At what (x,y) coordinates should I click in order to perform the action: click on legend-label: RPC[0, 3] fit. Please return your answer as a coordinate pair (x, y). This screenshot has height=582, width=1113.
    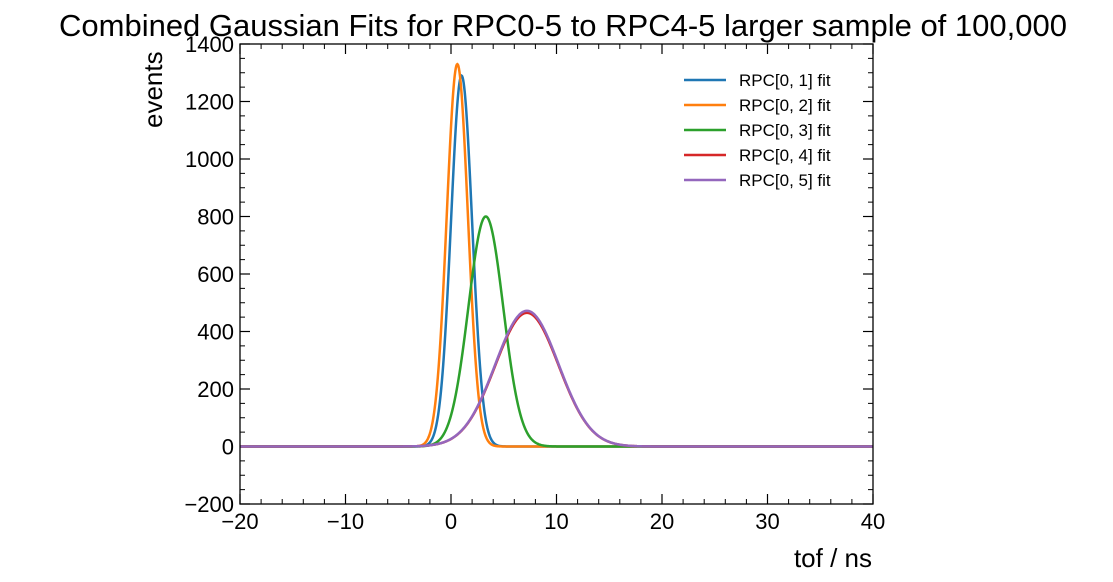
    Looking at the image, I should click on (785, 130).